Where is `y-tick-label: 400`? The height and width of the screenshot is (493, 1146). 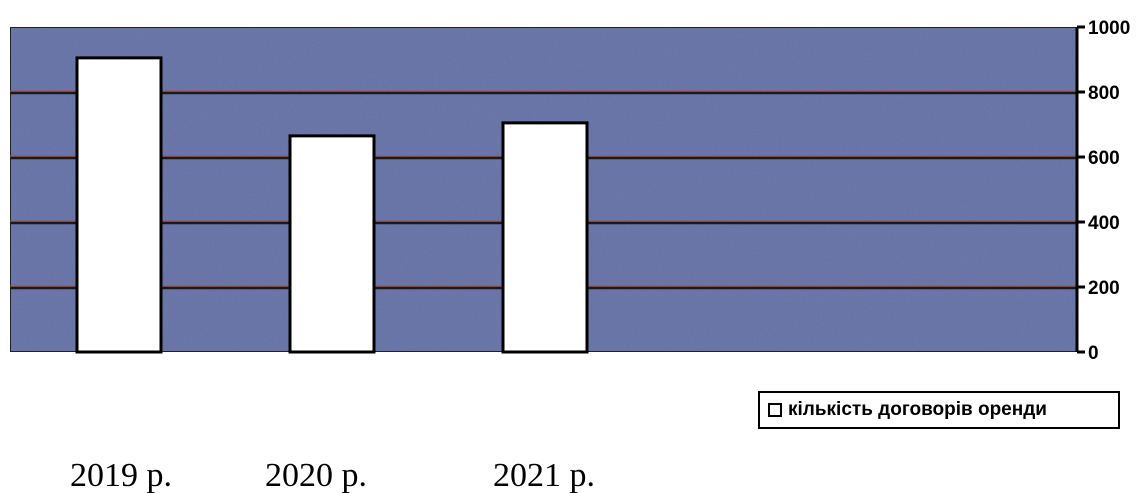 y-tick-label: 400 is located at coordinates (1104, 223).